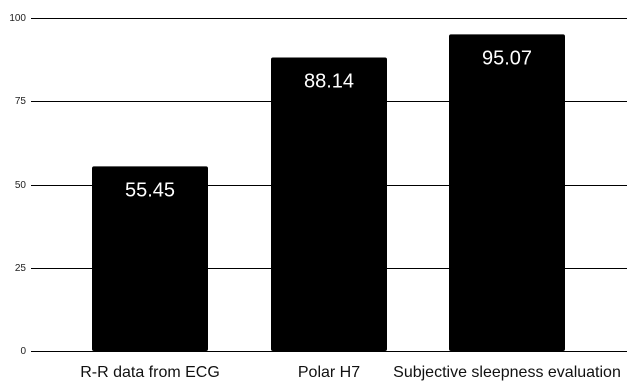  What do you see at coordinates (23, 351) in the screenshot?
I see `y-tick-label: 0` at bounding box center [23, 351].